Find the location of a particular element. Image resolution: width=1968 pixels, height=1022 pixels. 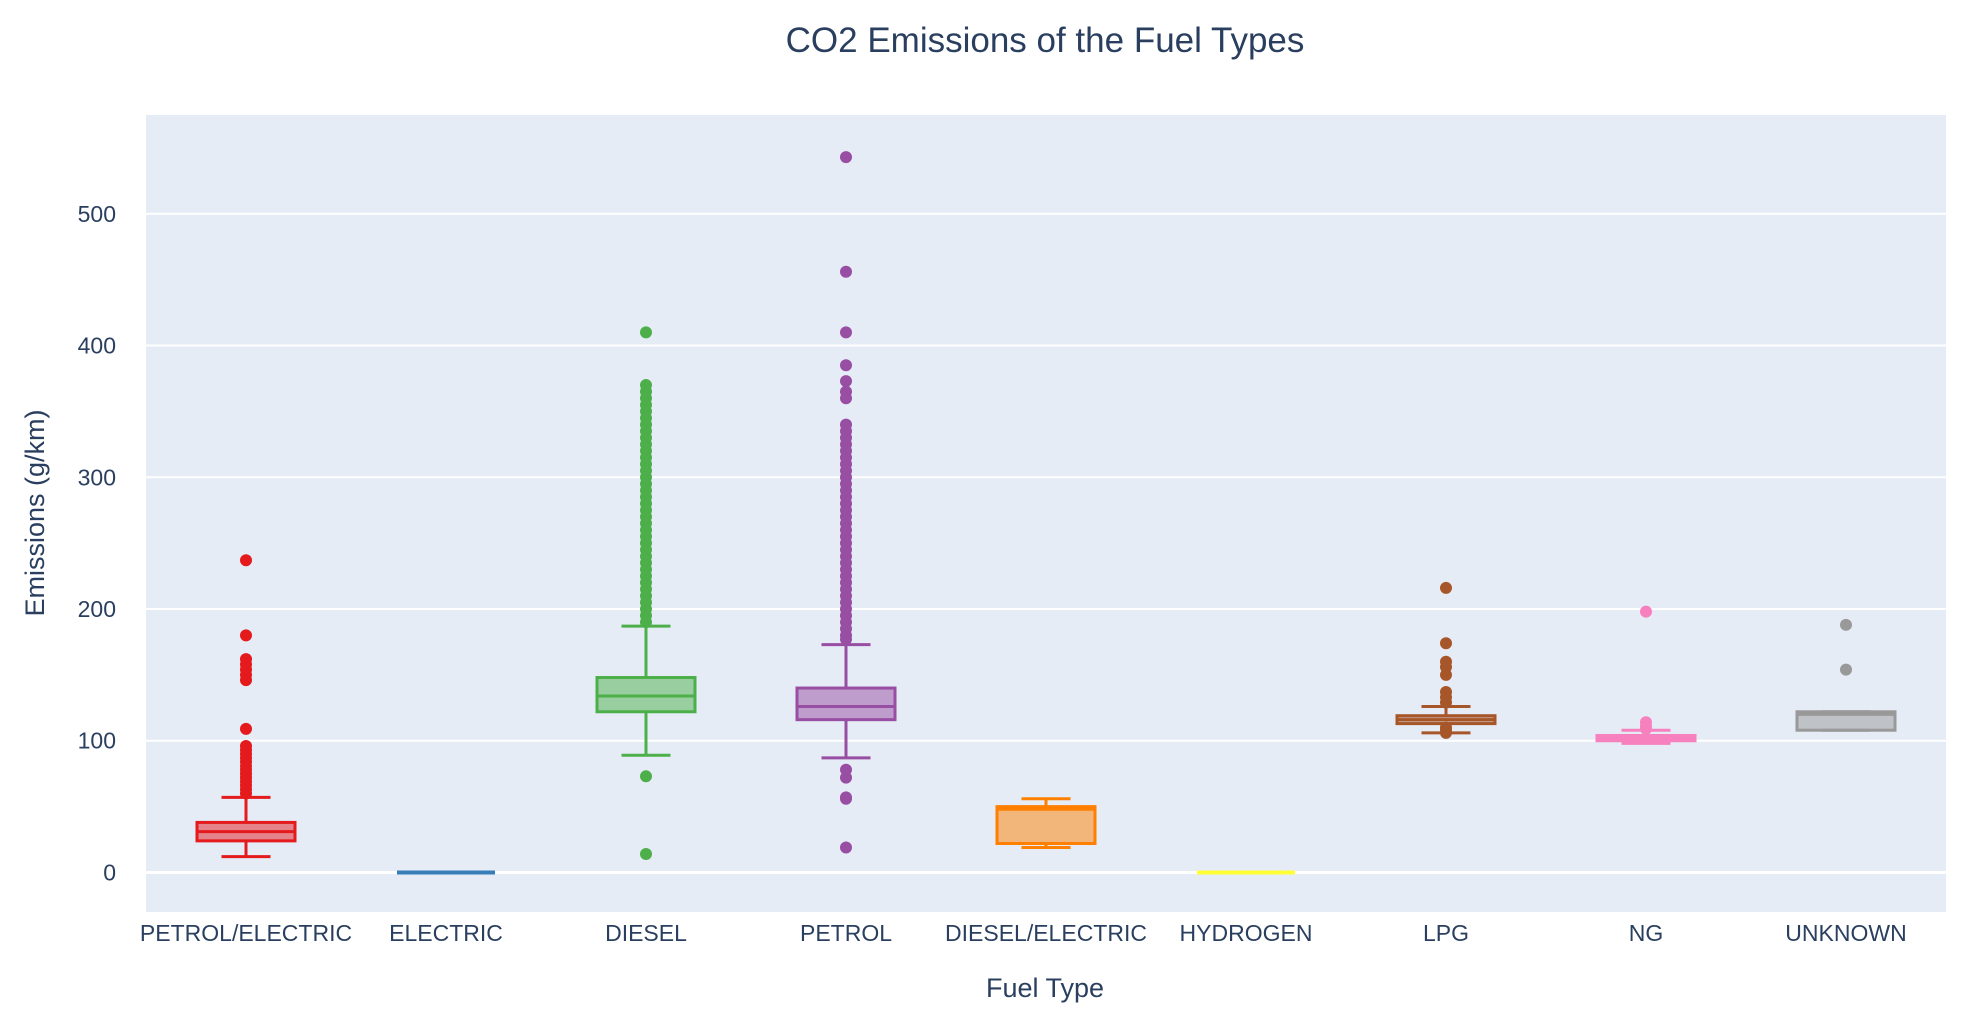

box-diesel-electric is located at coordinates (1046, 823).